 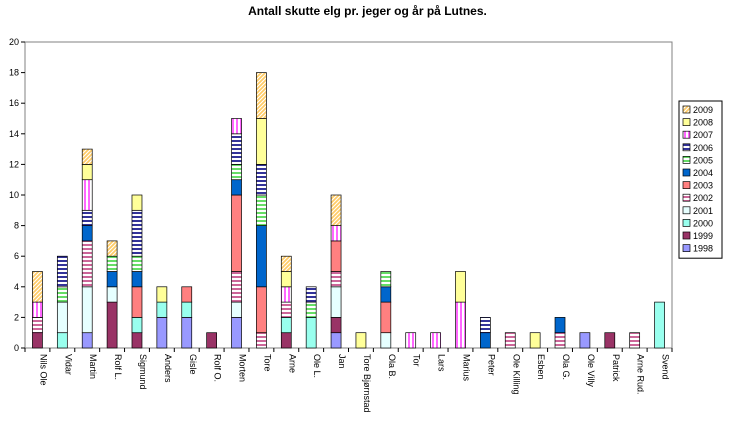 What do you see at coordinates (37, 309) in the screenshot?
I see `bar-nils-ole-2007` at bounding box center [37, 309].